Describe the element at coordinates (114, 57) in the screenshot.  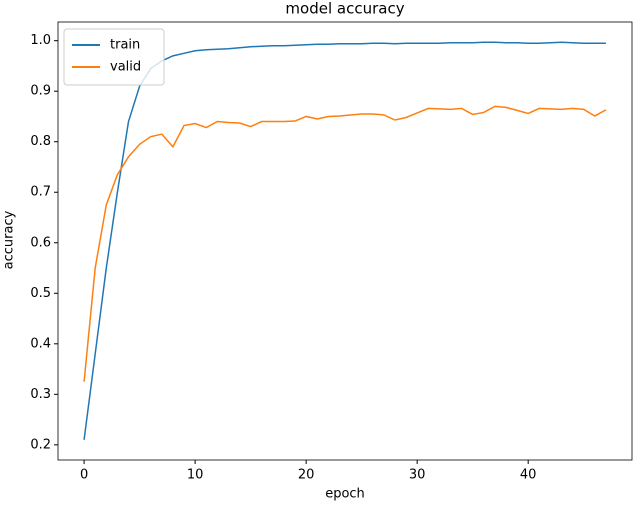
I see `legend-box` at that location.